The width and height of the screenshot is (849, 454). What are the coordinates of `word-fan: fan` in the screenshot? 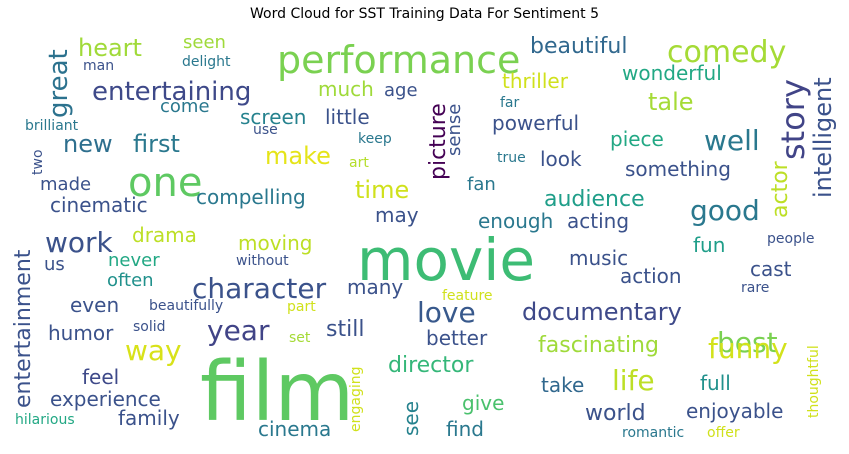 It's located at (481, 184).